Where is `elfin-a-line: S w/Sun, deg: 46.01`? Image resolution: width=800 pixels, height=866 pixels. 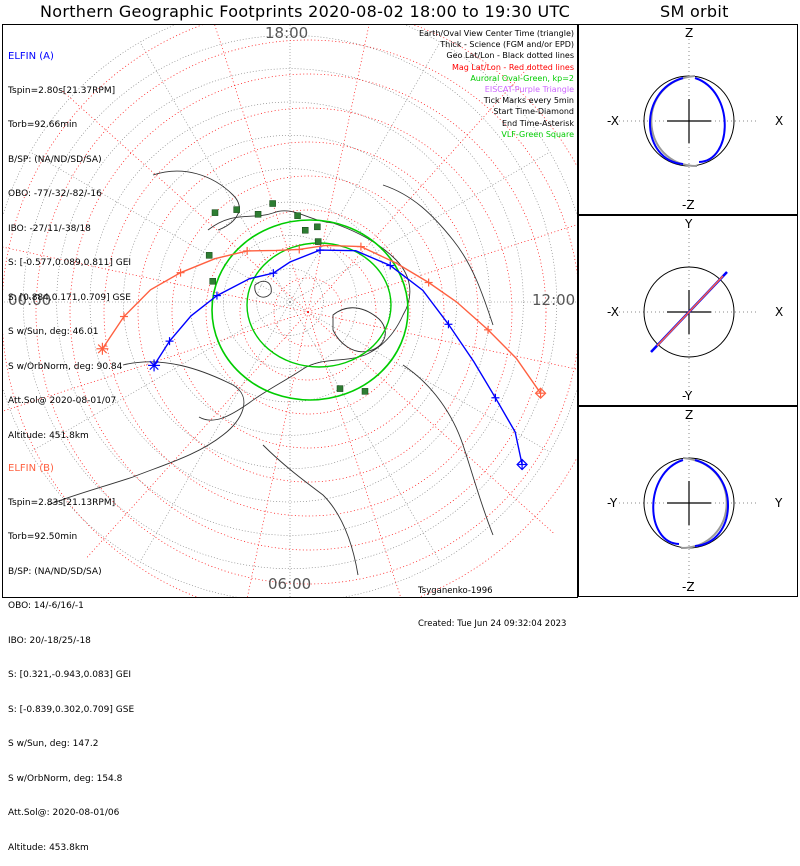 elfin-a-line: S w/Sun, deg: 46.01 is located at coordinates (53, 332).